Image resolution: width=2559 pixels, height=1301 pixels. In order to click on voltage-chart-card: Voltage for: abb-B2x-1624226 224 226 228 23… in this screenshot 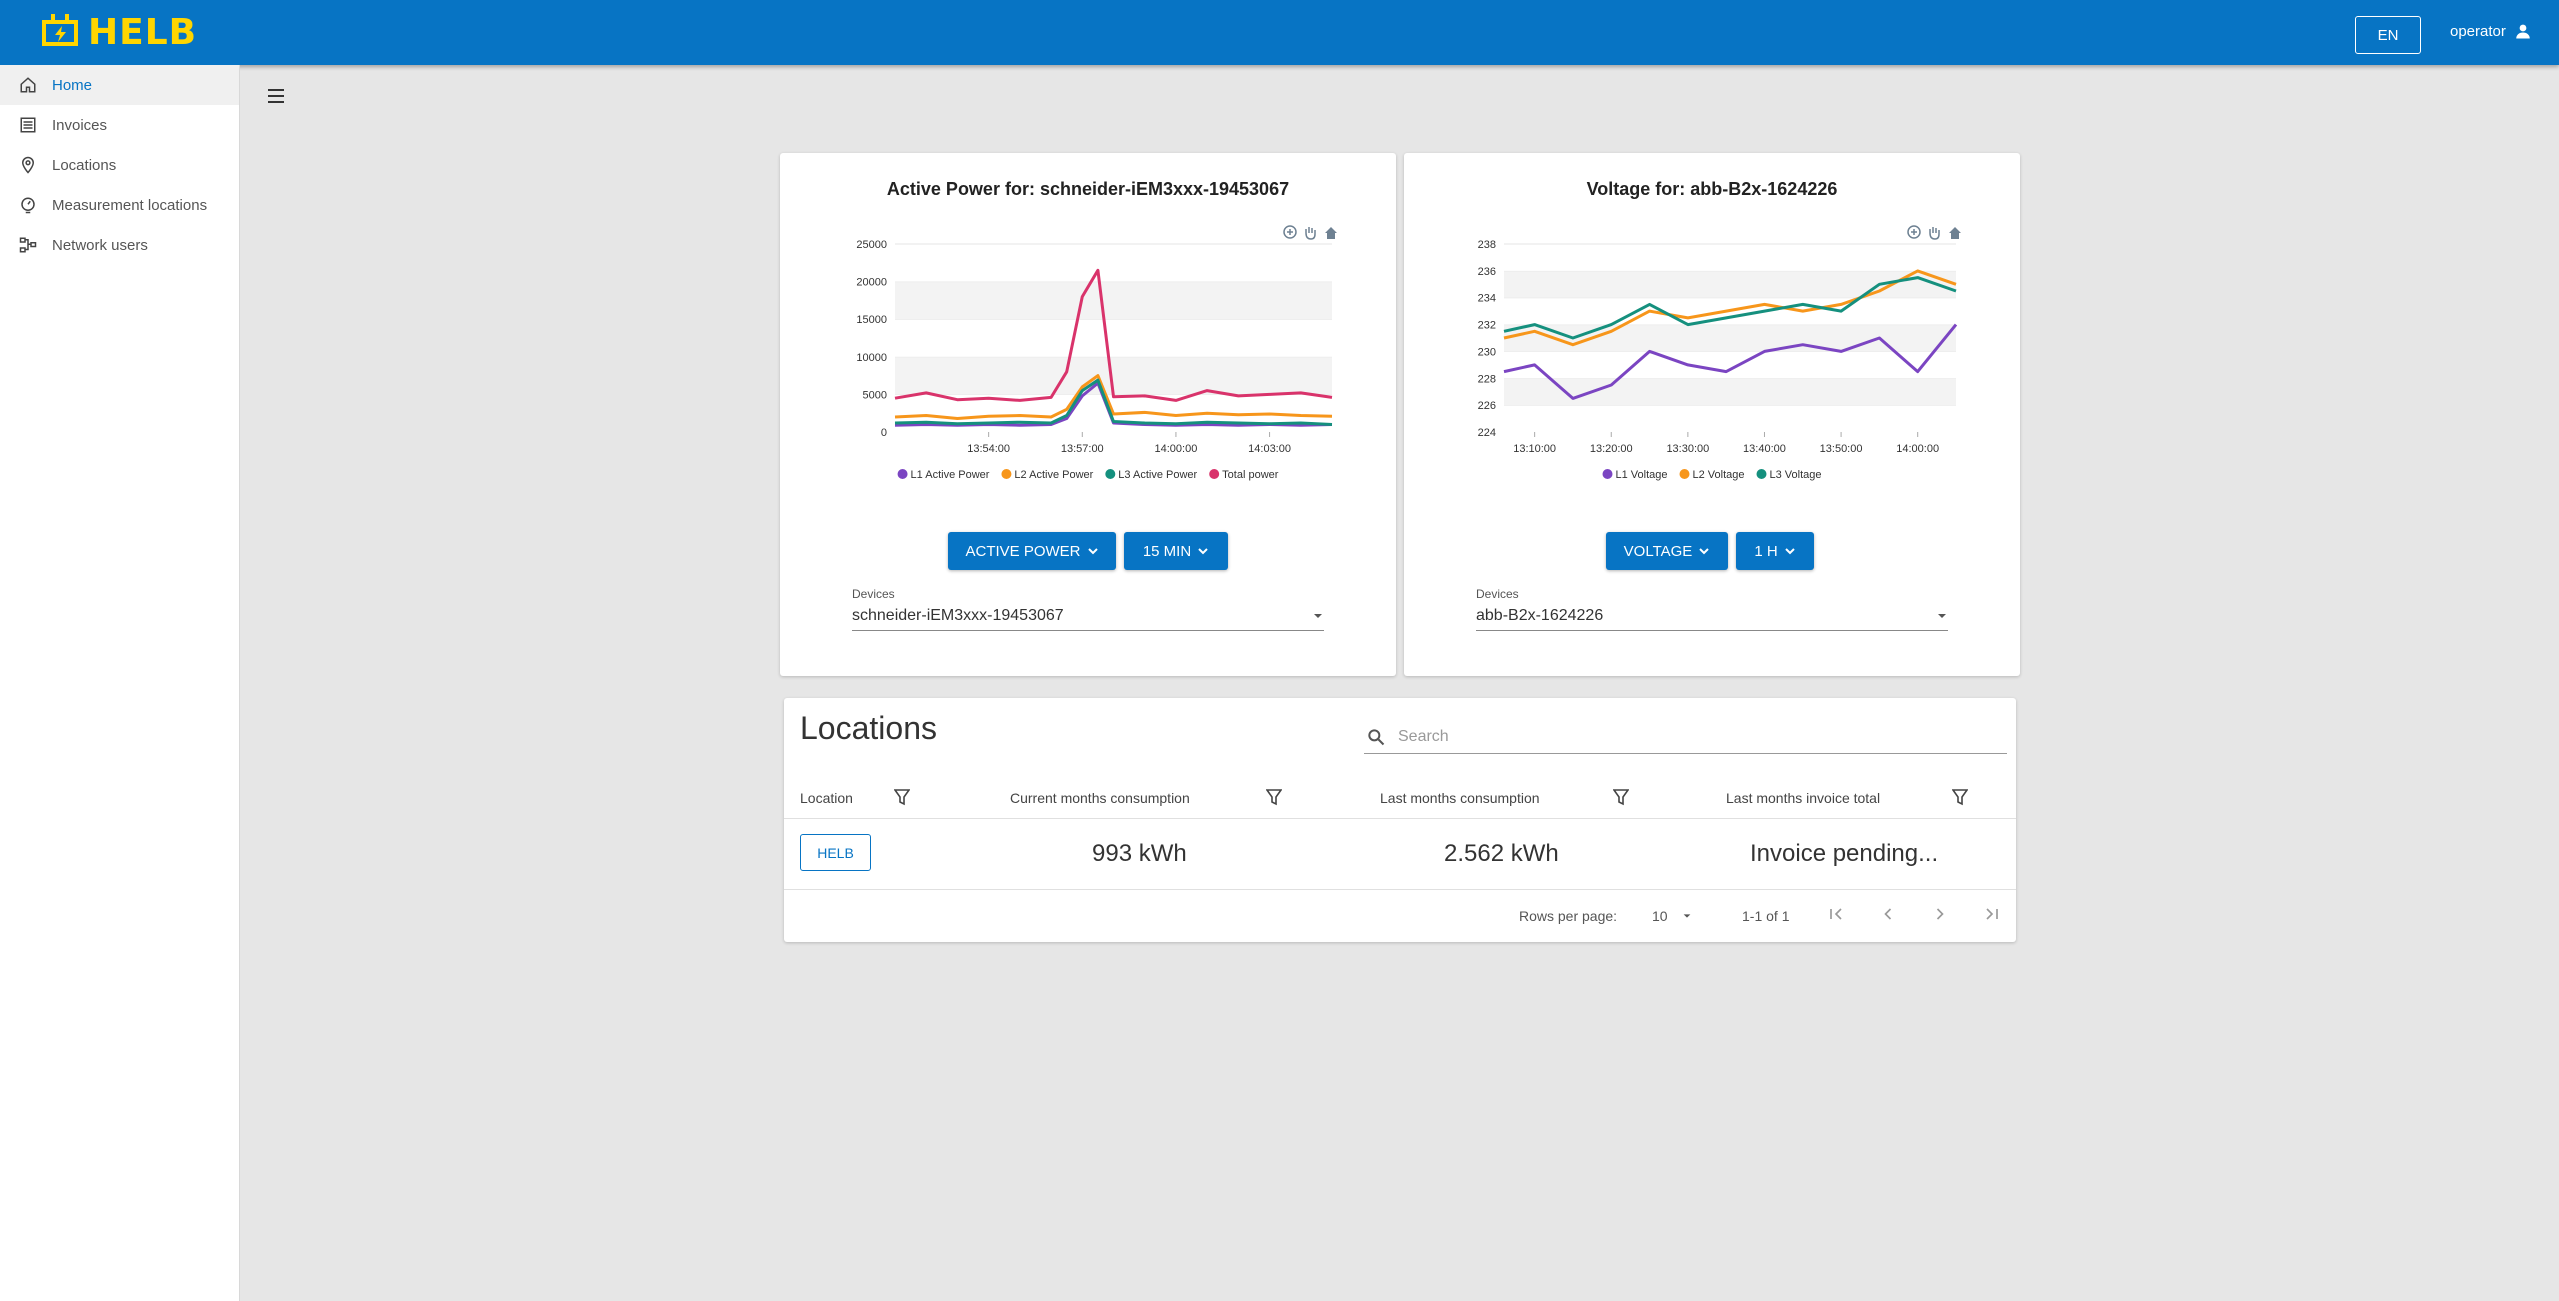, I will do `click(1712, 414)`.